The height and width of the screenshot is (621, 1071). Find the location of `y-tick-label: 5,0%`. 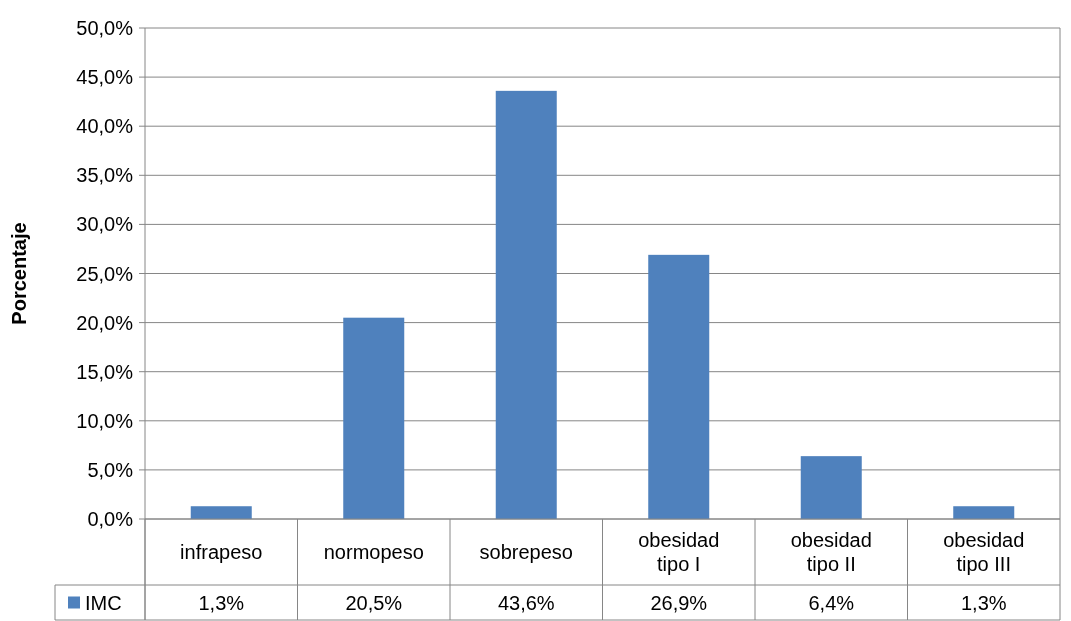

y-tick-label: 5,0% is located at coordinates (110, 469).